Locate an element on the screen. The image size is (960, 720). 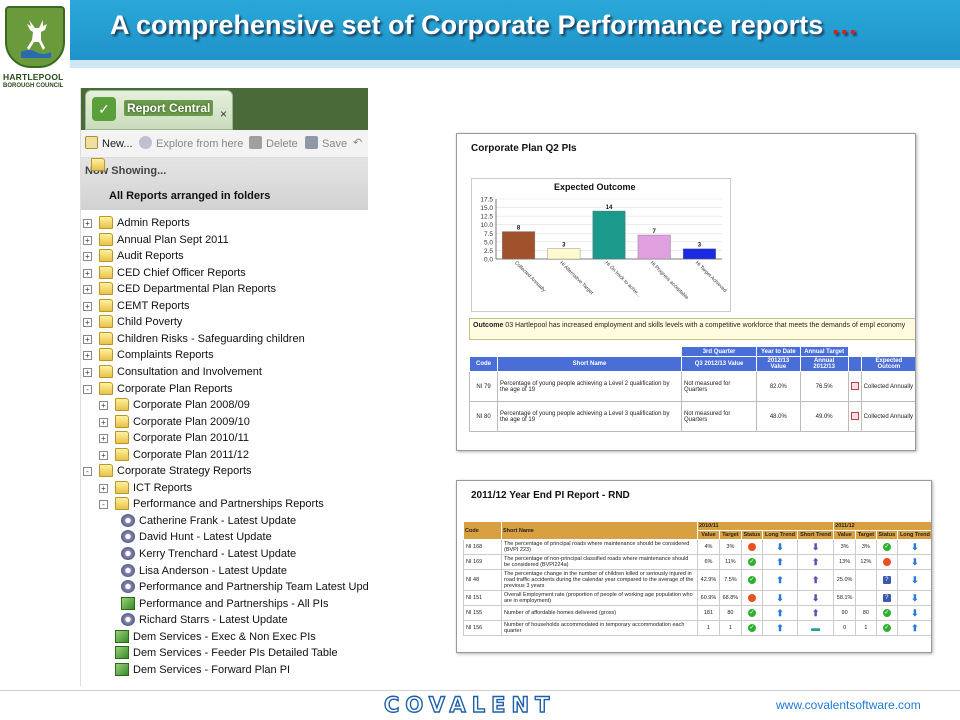
save-button: Save is located at coordinates (326, 143).